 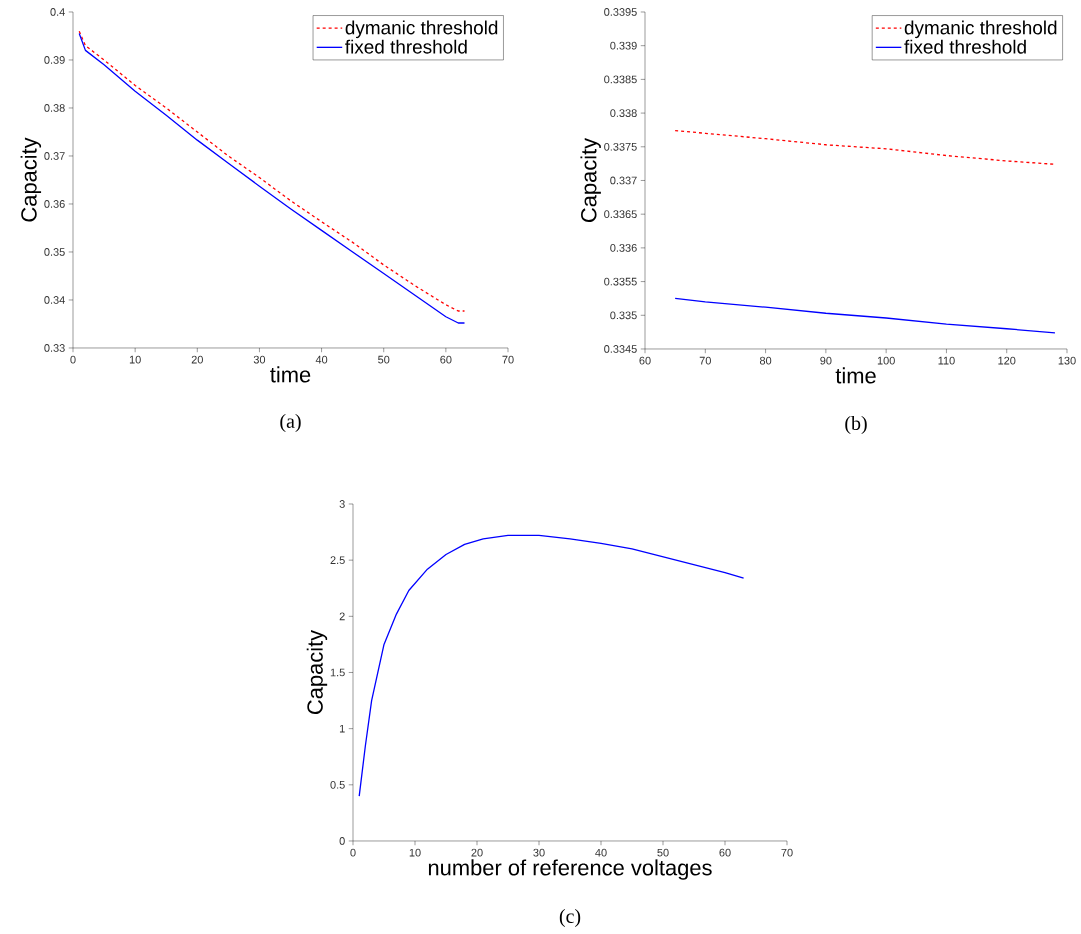 I want to click on y-tick-label: 0.3345, so click(x=620, y=349).